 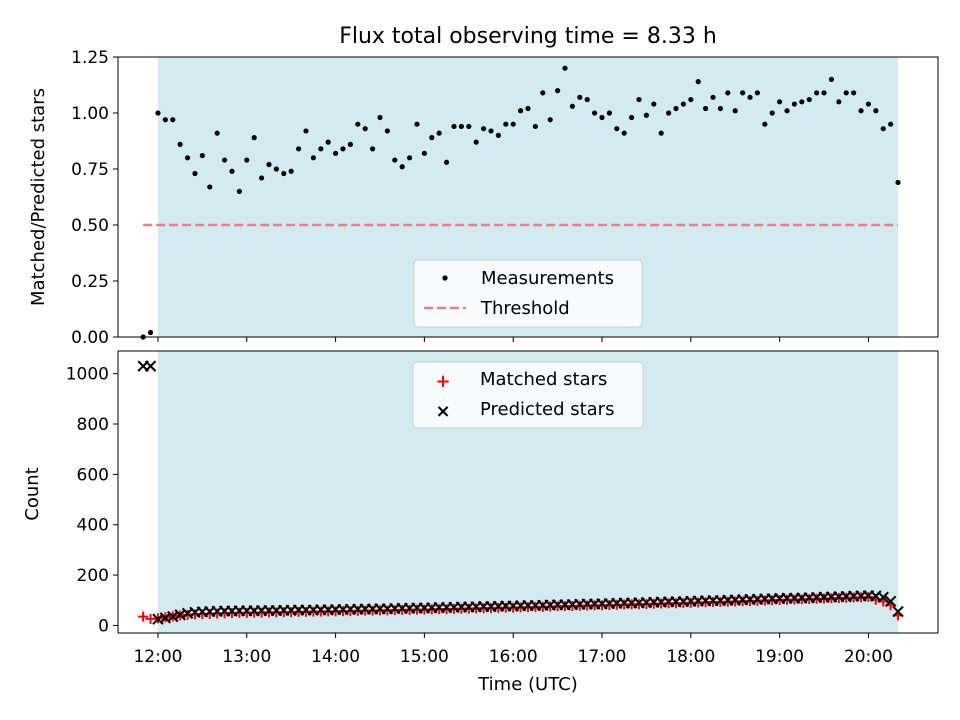 I want to click on top-y-tick-label: 0.00, so click(x=90, y=338).